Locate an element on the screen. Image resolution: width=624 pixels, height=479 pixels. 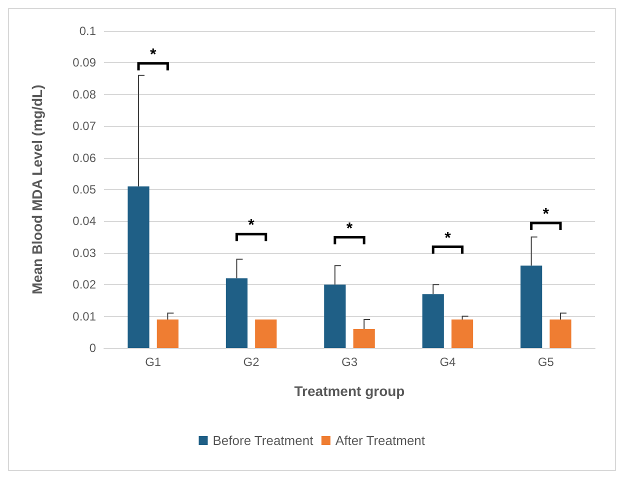
x-tick-label: G2 is located at coordinates (251, 362).